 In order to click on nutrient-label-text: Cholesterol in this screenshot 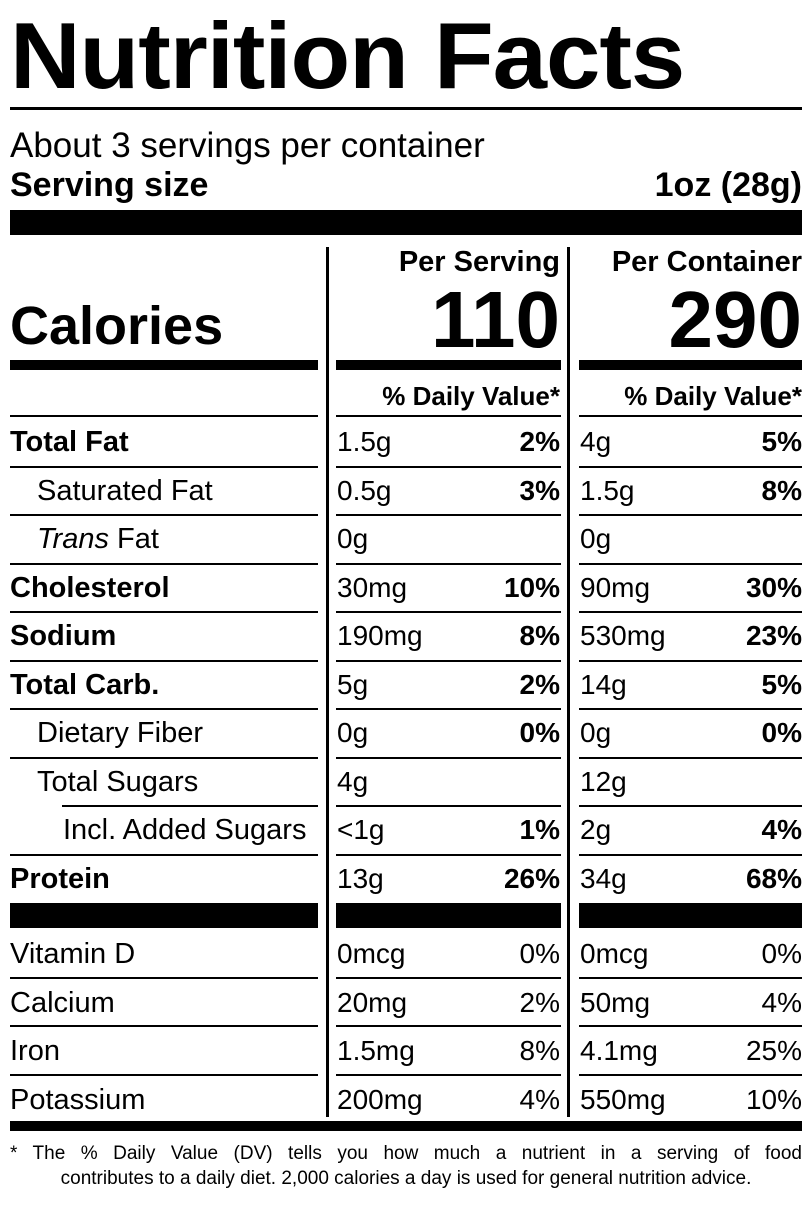, I will do `click(90, 588)`.